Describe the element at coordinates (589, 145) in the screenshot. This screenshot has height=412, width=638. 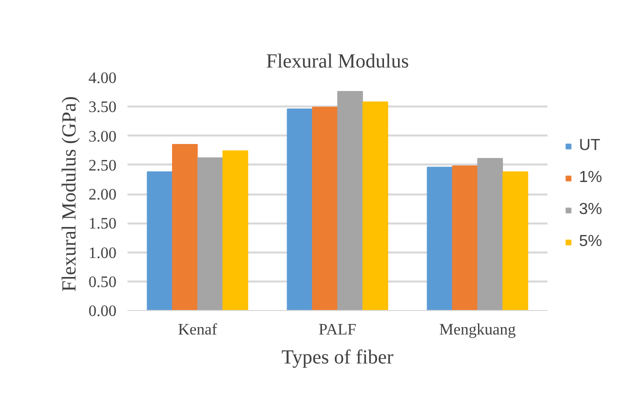
I see `legend-label: UT` at that location.